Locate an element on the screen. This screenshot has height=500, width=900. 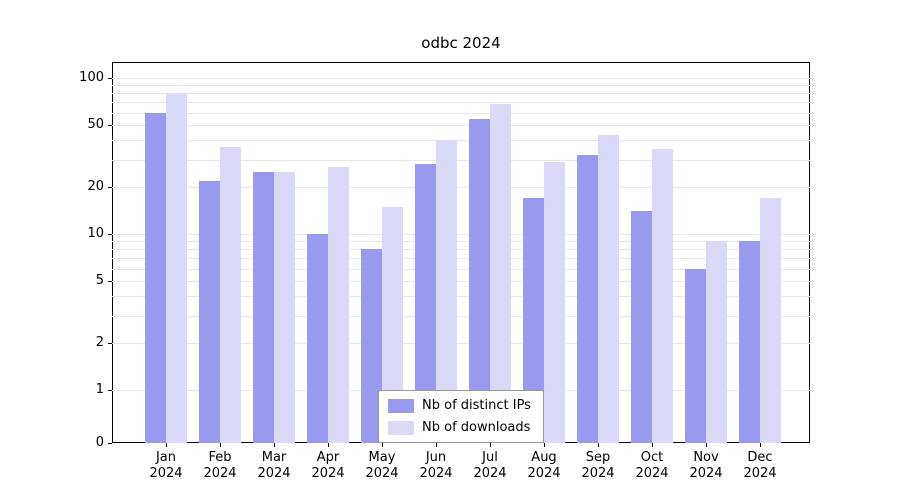
bar-distinct-ips-aug is located at coordinates (533, 320).